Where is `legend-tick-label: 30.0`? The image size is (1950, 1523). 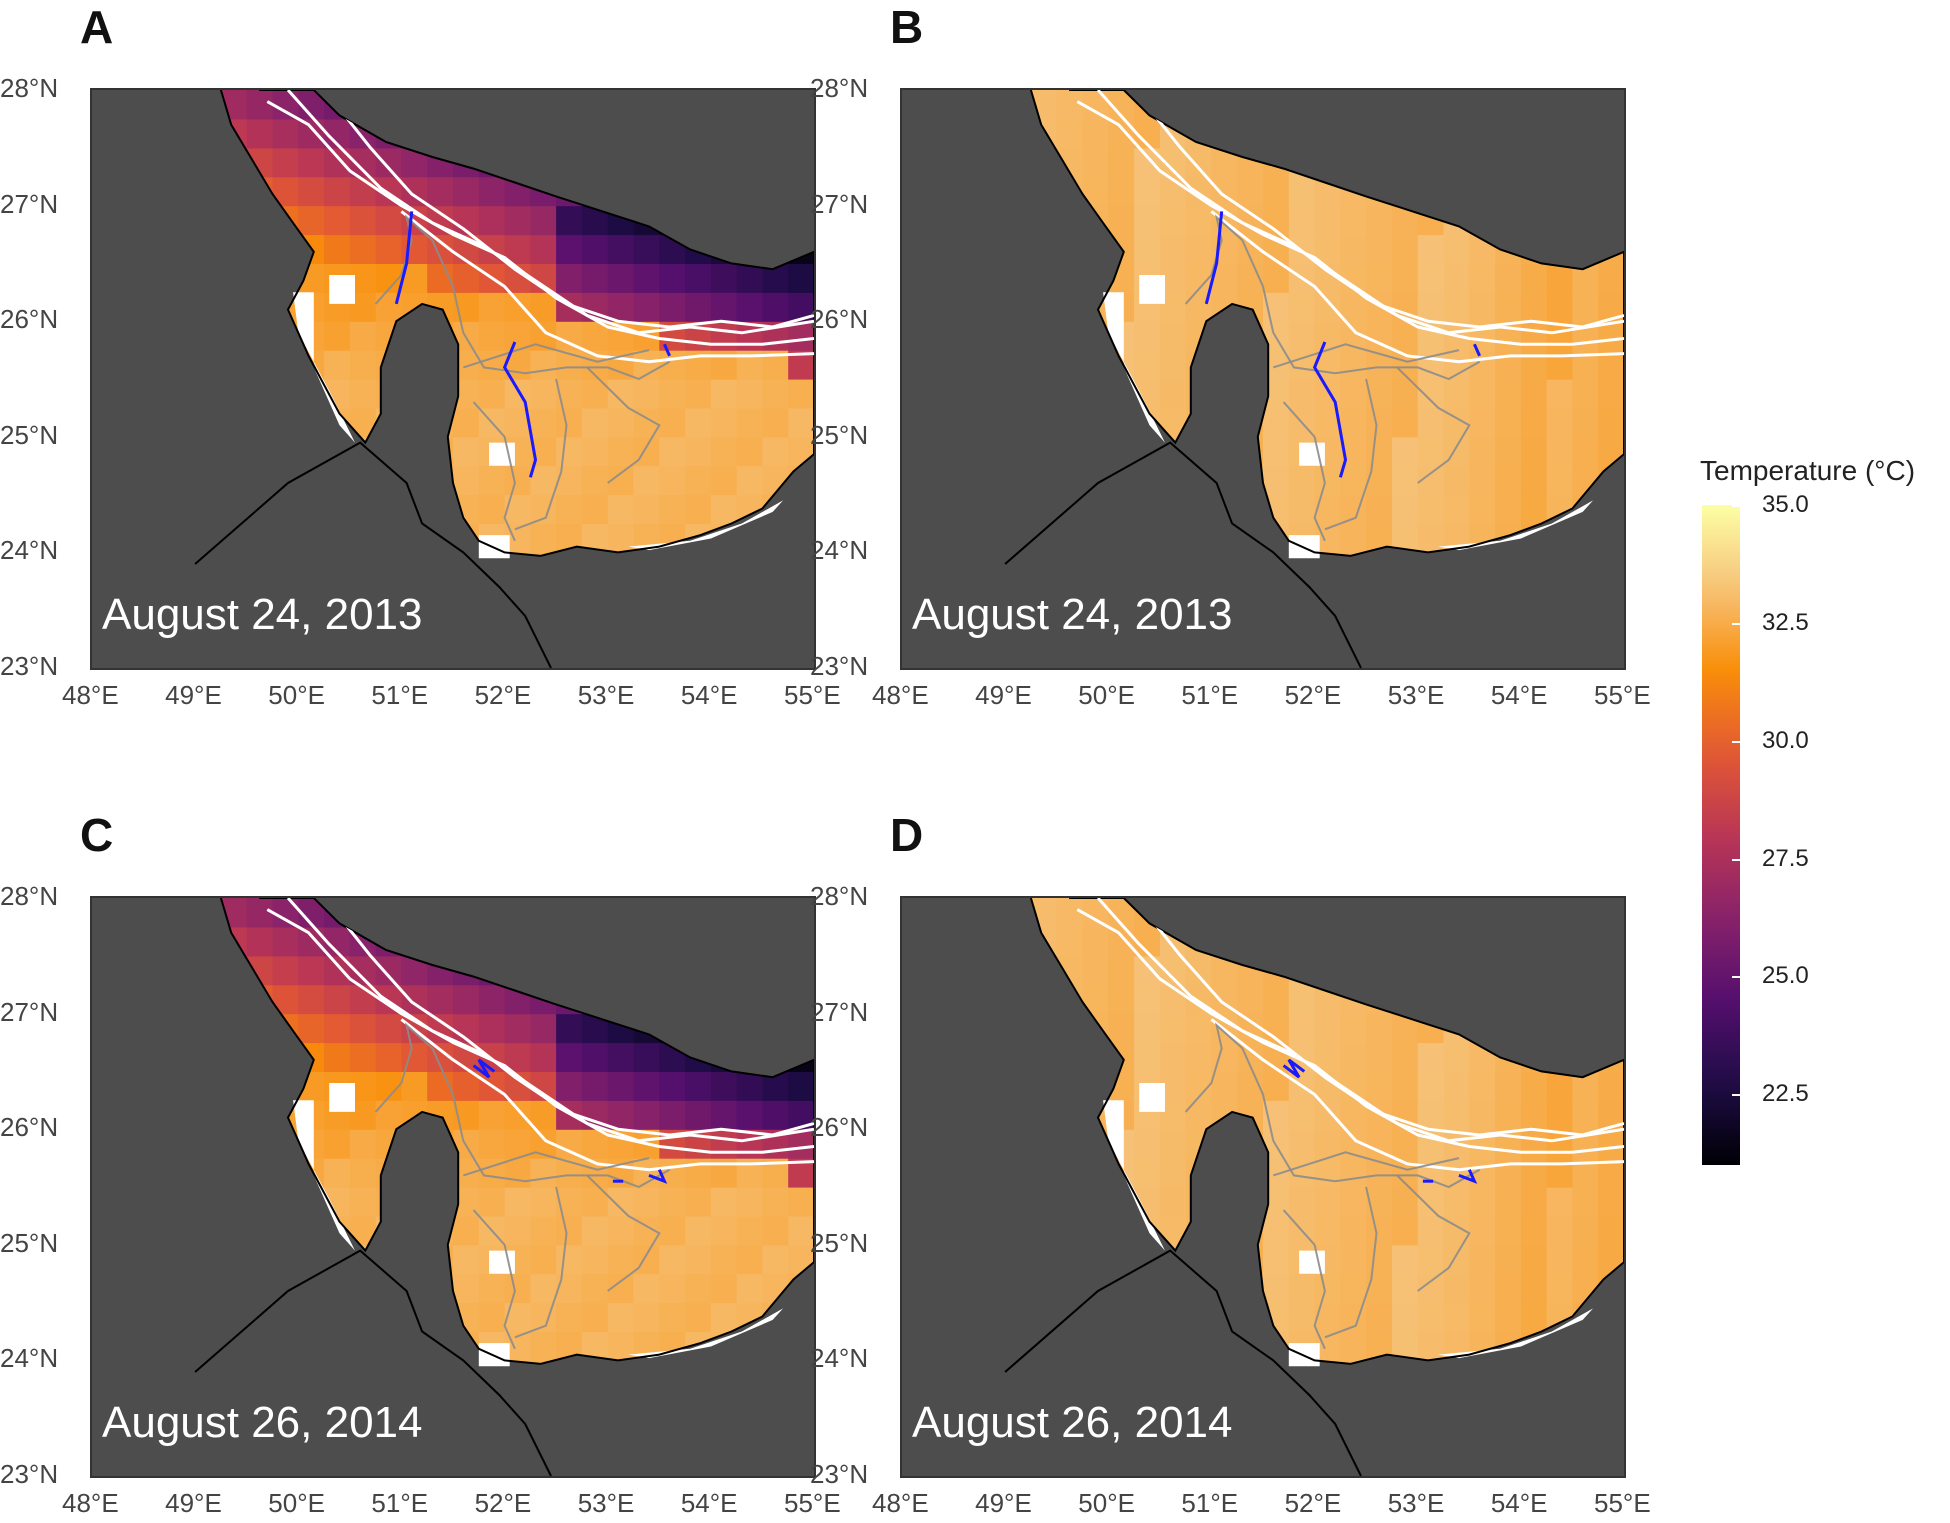
legend-tick-label: 30.0 is located at coordinates (1785, 740).